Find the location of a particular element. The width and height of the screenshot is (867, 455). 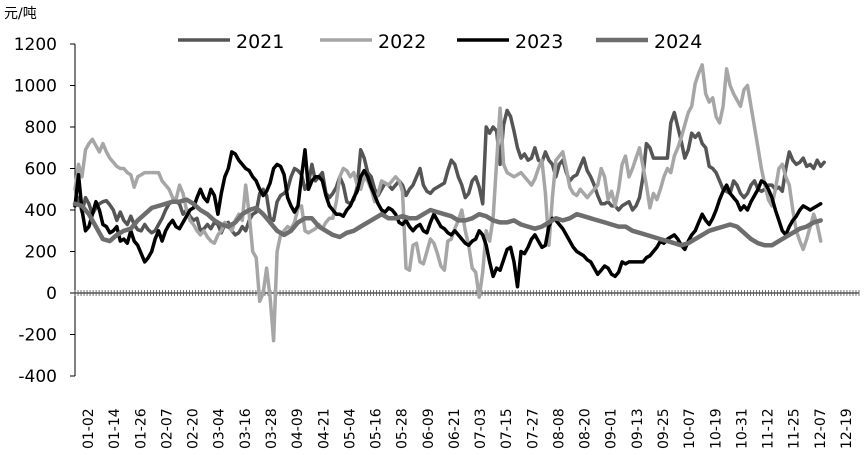

y-tick-label: 400 is located at coordinates (41, 211).